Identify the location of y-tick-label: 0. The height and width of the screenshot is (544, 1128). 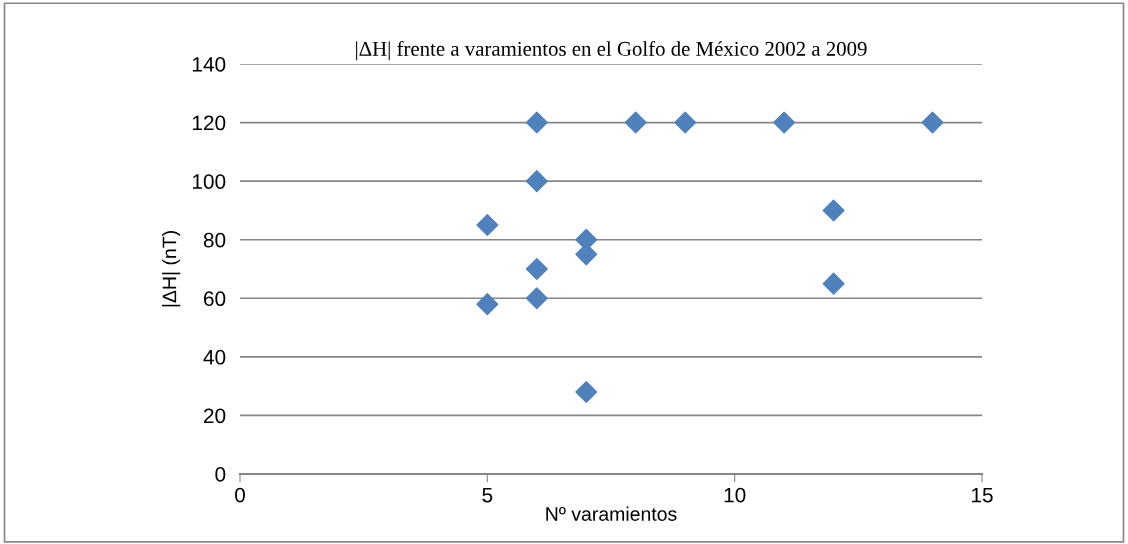
(220, 474).